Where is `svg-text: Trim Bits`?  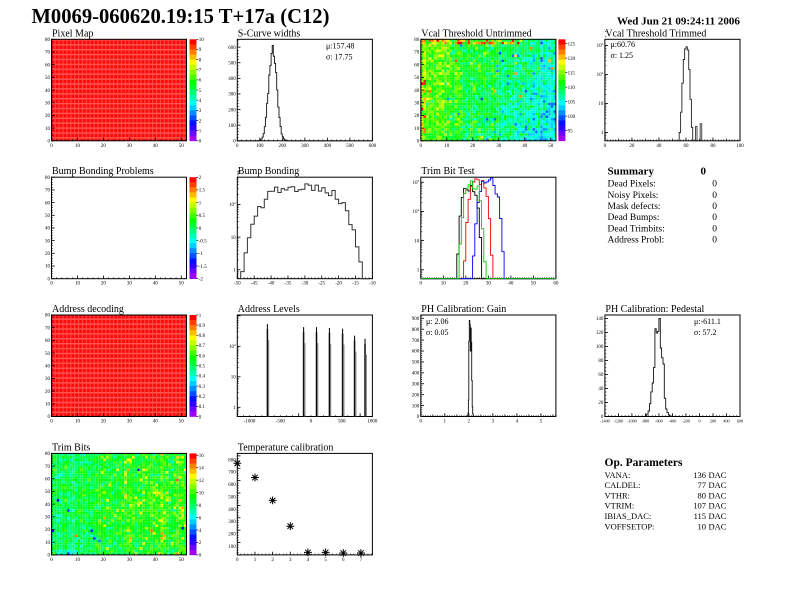 svg-text: Trim Bits is located at coordinates (71, 447).